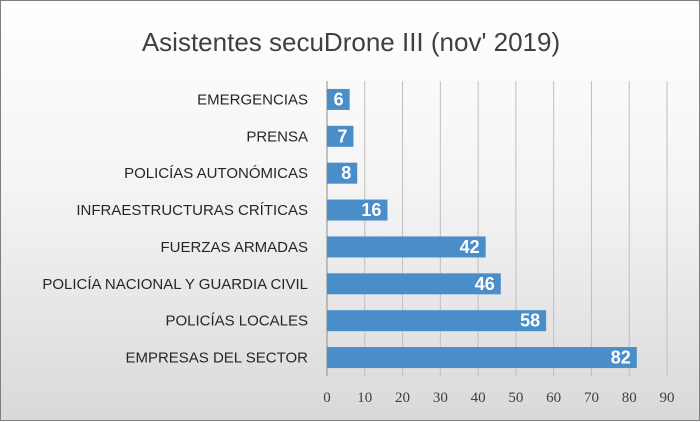 Image resolution: width=700 pixels, height=422 pixels. I want to click on category-label: INFRAESTRUCTURAS CRÍTICAS, so click(192, 210).